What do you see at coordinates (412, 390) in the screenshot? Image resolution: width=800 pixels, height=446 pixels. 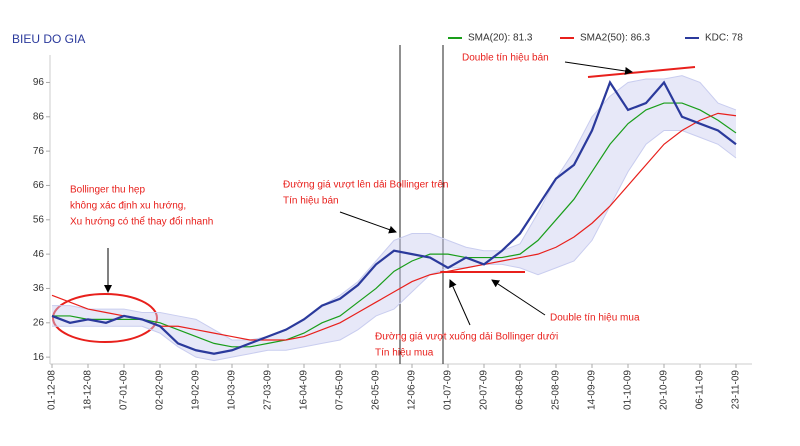 I see `x-tick-label: 12-06-09` at bounding box center [412, 390].